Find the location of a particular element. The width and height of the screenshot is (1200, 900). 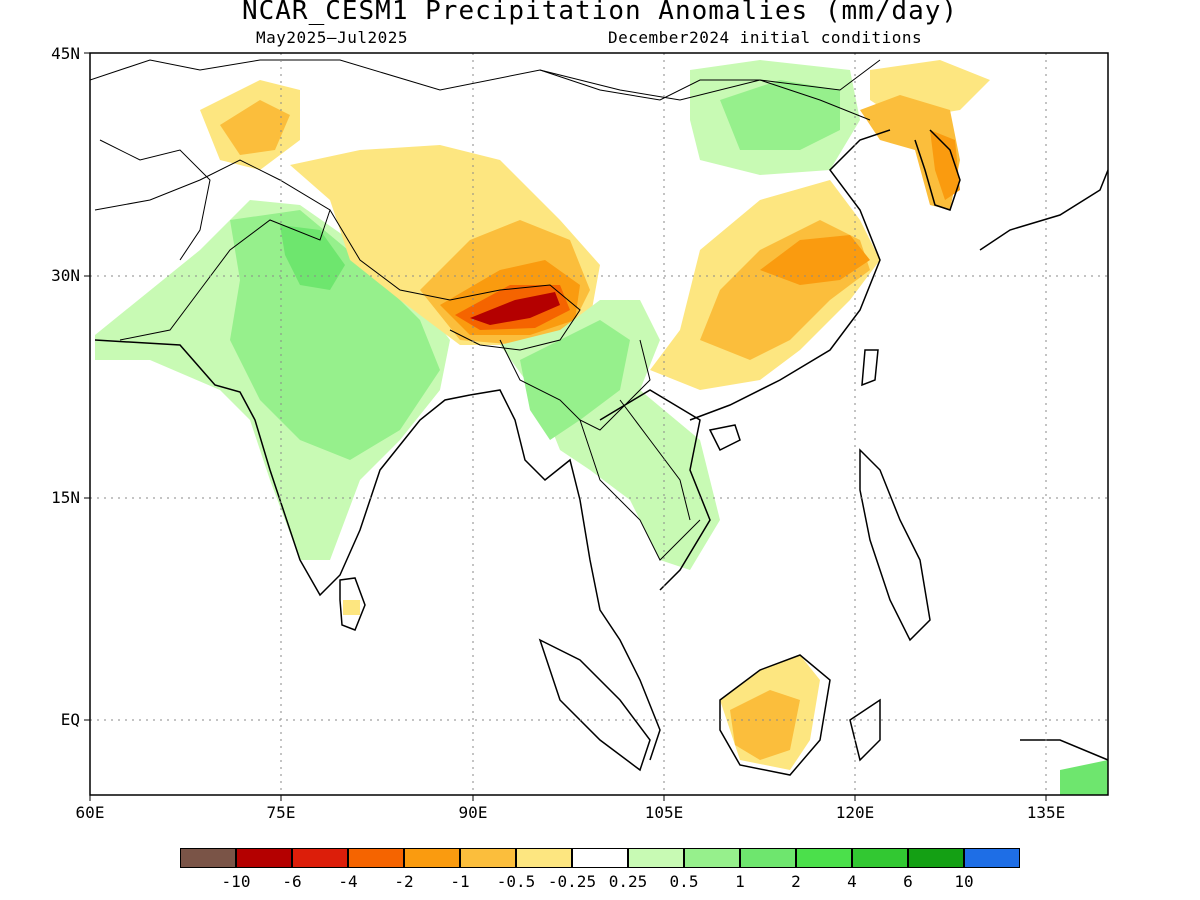

legend-label: -0.5 is located at coordinates (516, 881).